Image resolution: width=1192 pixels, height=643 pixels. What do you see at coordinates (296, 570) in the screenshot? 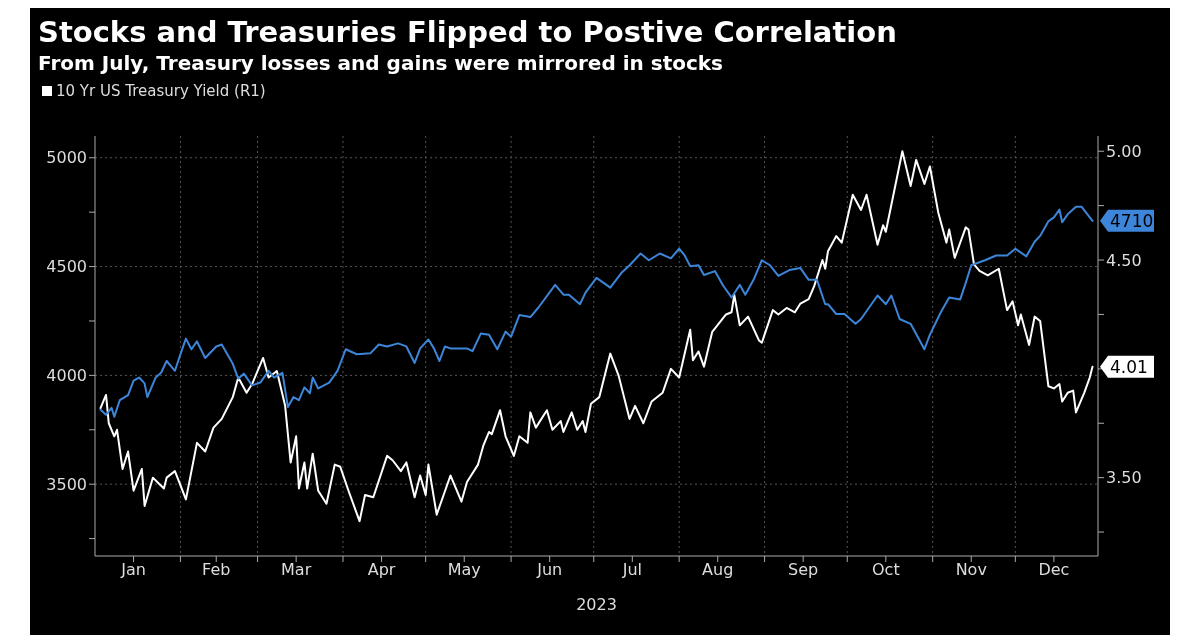
I see `x-tick-label: Mar` at bounding box center [296, 570].